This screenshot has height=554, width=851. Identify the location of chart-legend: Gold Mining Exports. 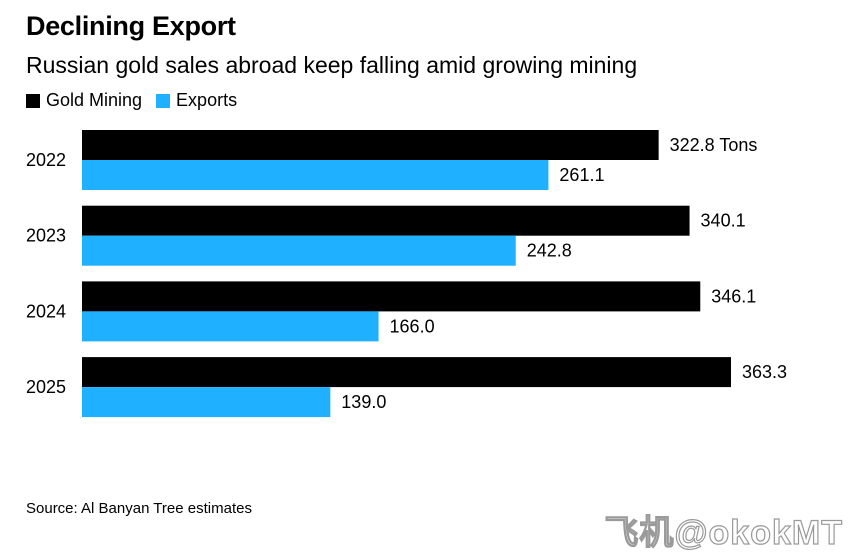
(138, 100).